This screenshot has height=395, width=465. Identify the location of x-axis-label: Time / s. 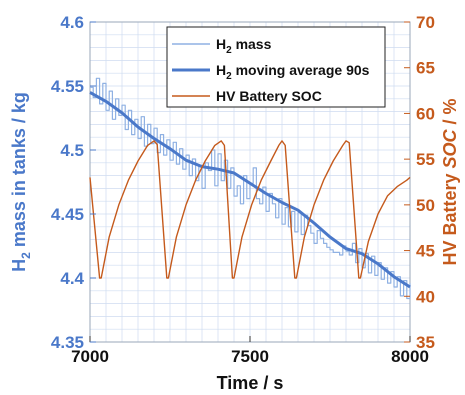
(250, 383).